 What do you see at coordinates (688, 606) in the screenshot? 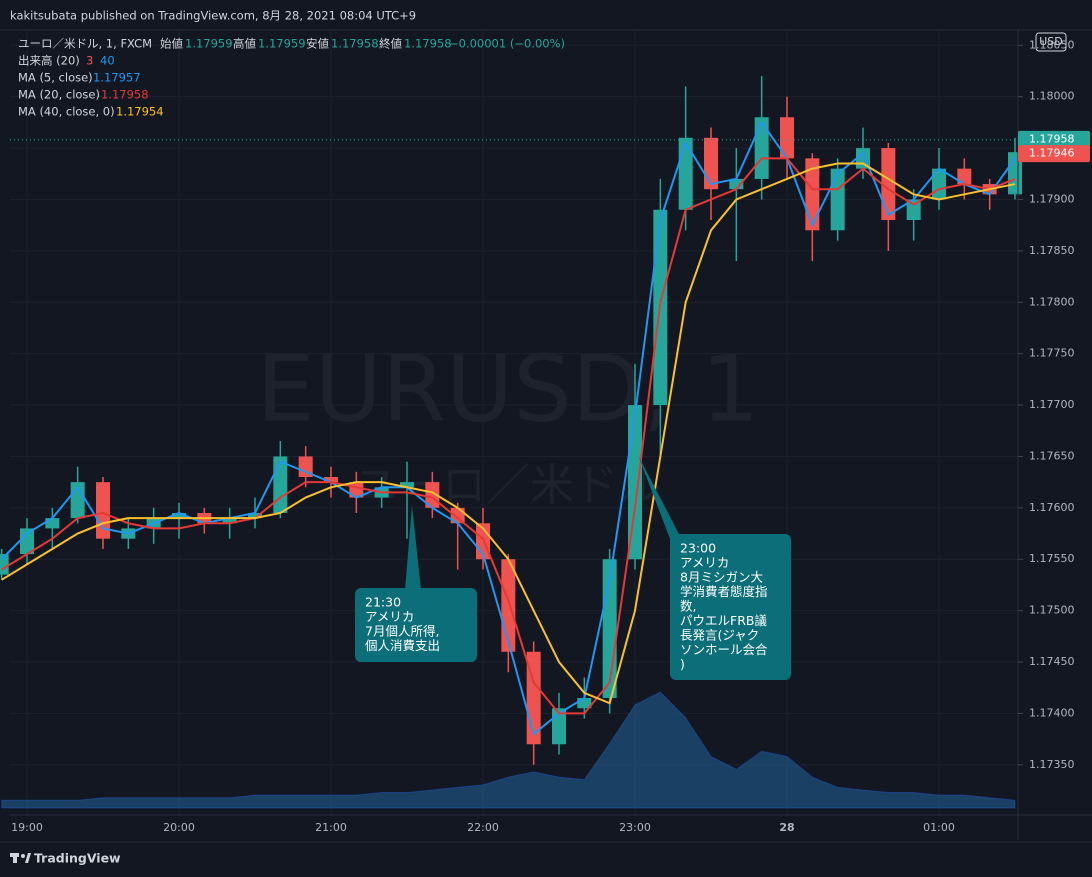
I see `callout-text: 数,` at bounding box center [688, 606].